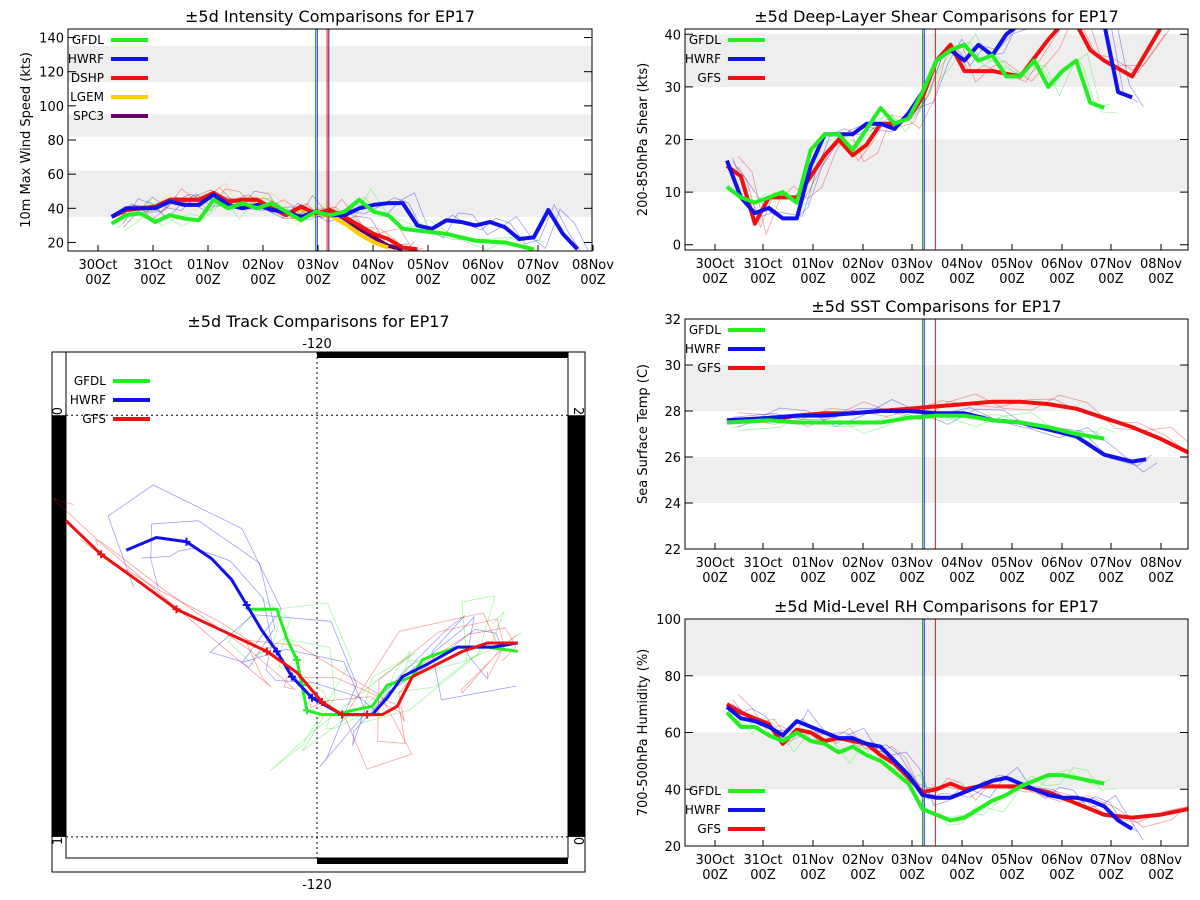  Describe the element at coordinates (703, 349) in the screenshot. I see `sst-legend-label-hwrf: HWRF` at that location.